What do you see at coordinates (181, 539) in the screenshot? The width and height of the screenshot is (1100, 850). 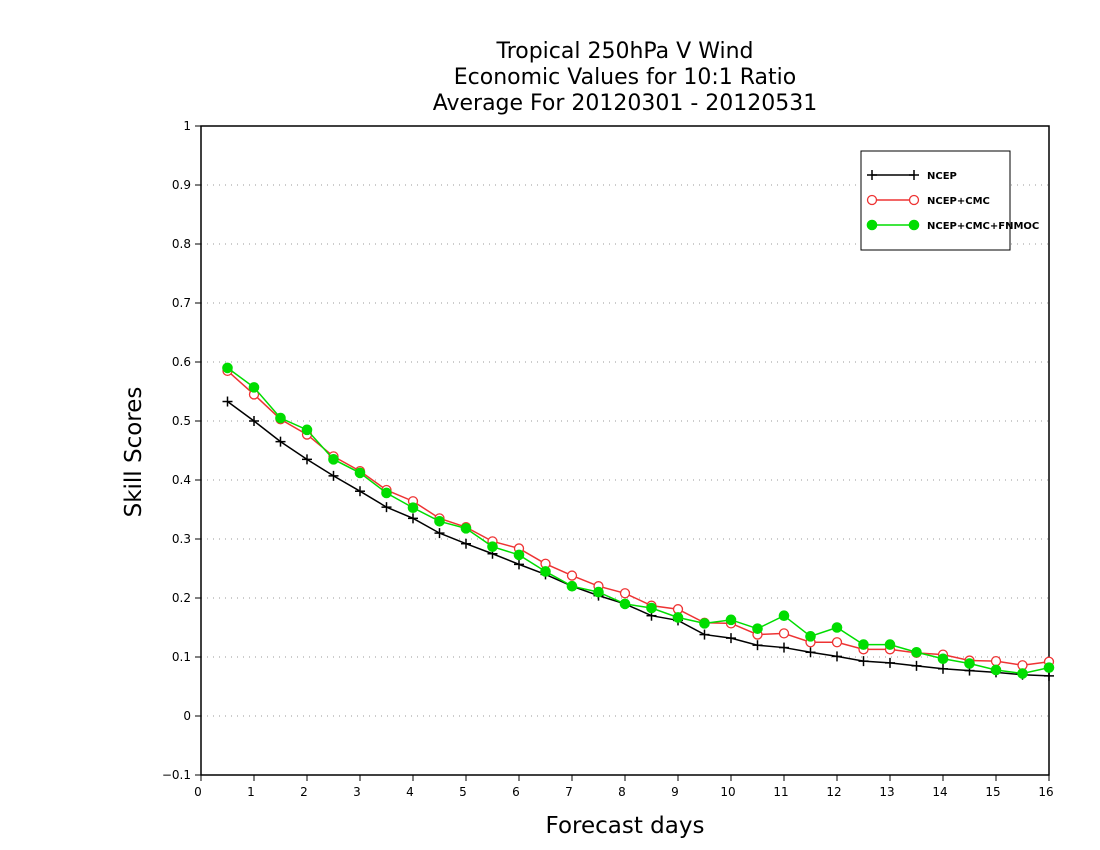 I see `y-tick-label: 0.3` at bounding box center [181, 539].